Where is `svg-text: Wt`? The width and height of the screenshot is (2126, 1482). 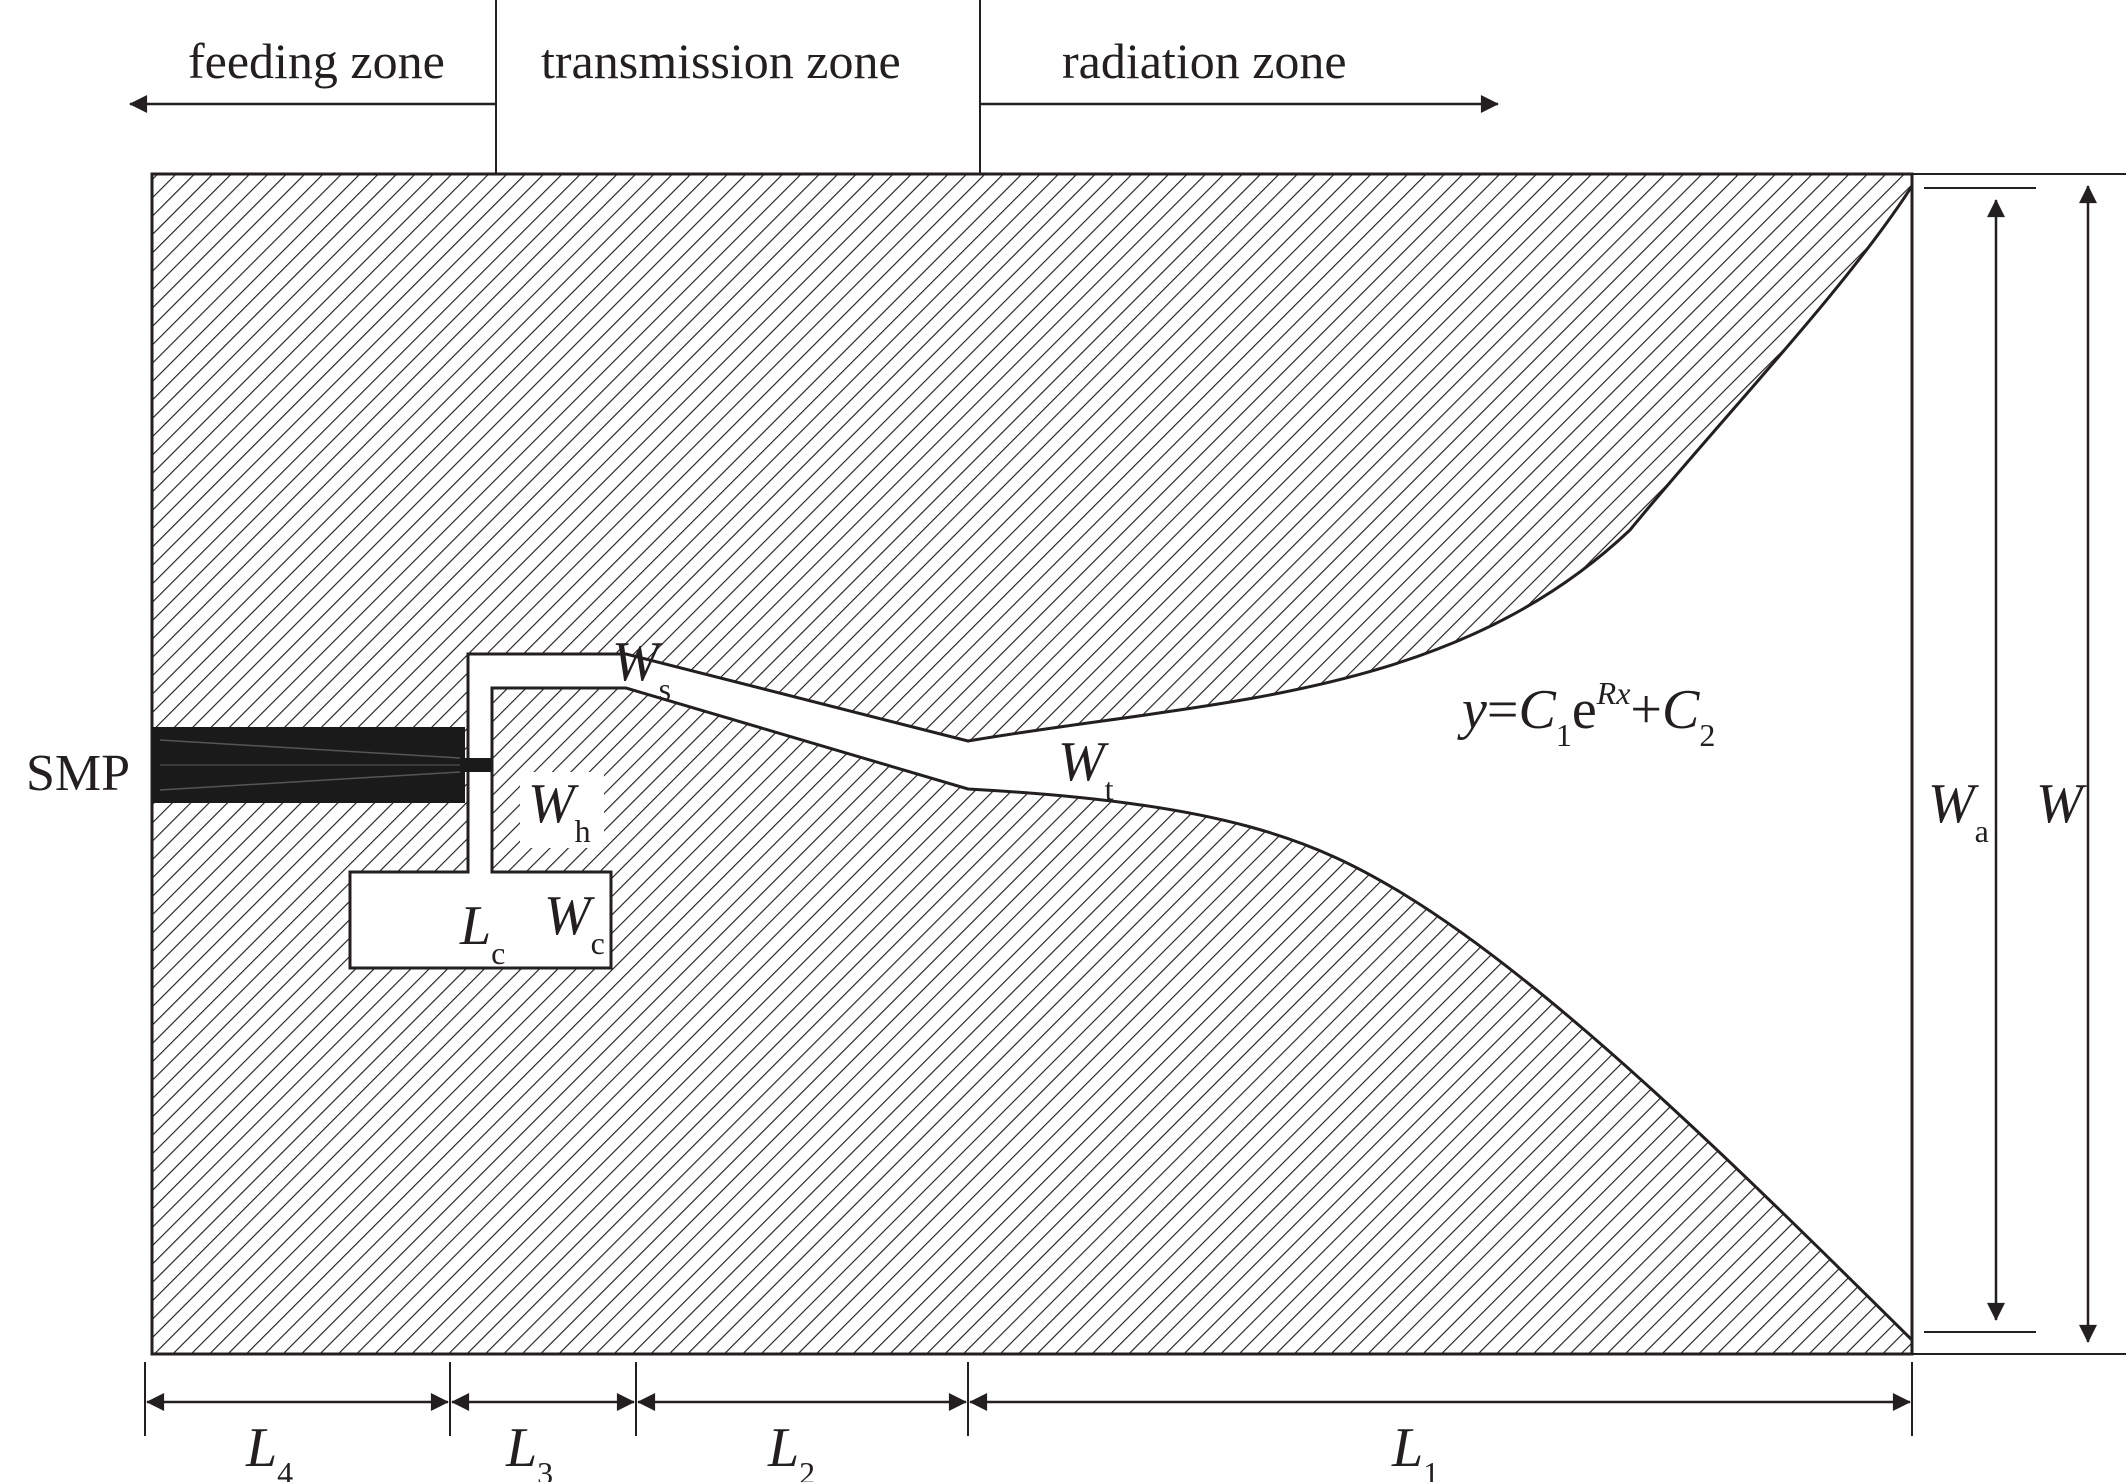 svg-text: Wt is located at coordinates (1086, 769).